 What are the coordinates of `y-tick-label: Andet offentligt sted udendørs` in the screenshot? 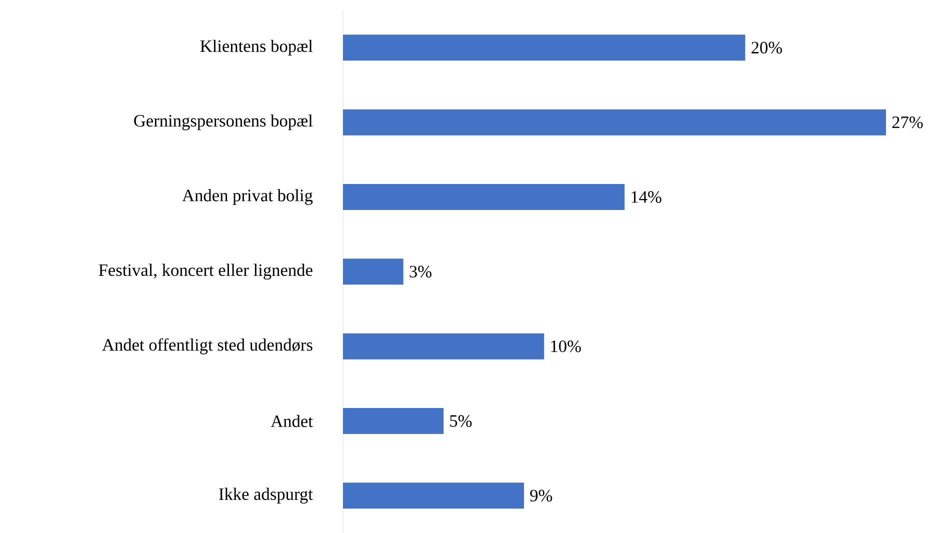 It's located at (207, 346).